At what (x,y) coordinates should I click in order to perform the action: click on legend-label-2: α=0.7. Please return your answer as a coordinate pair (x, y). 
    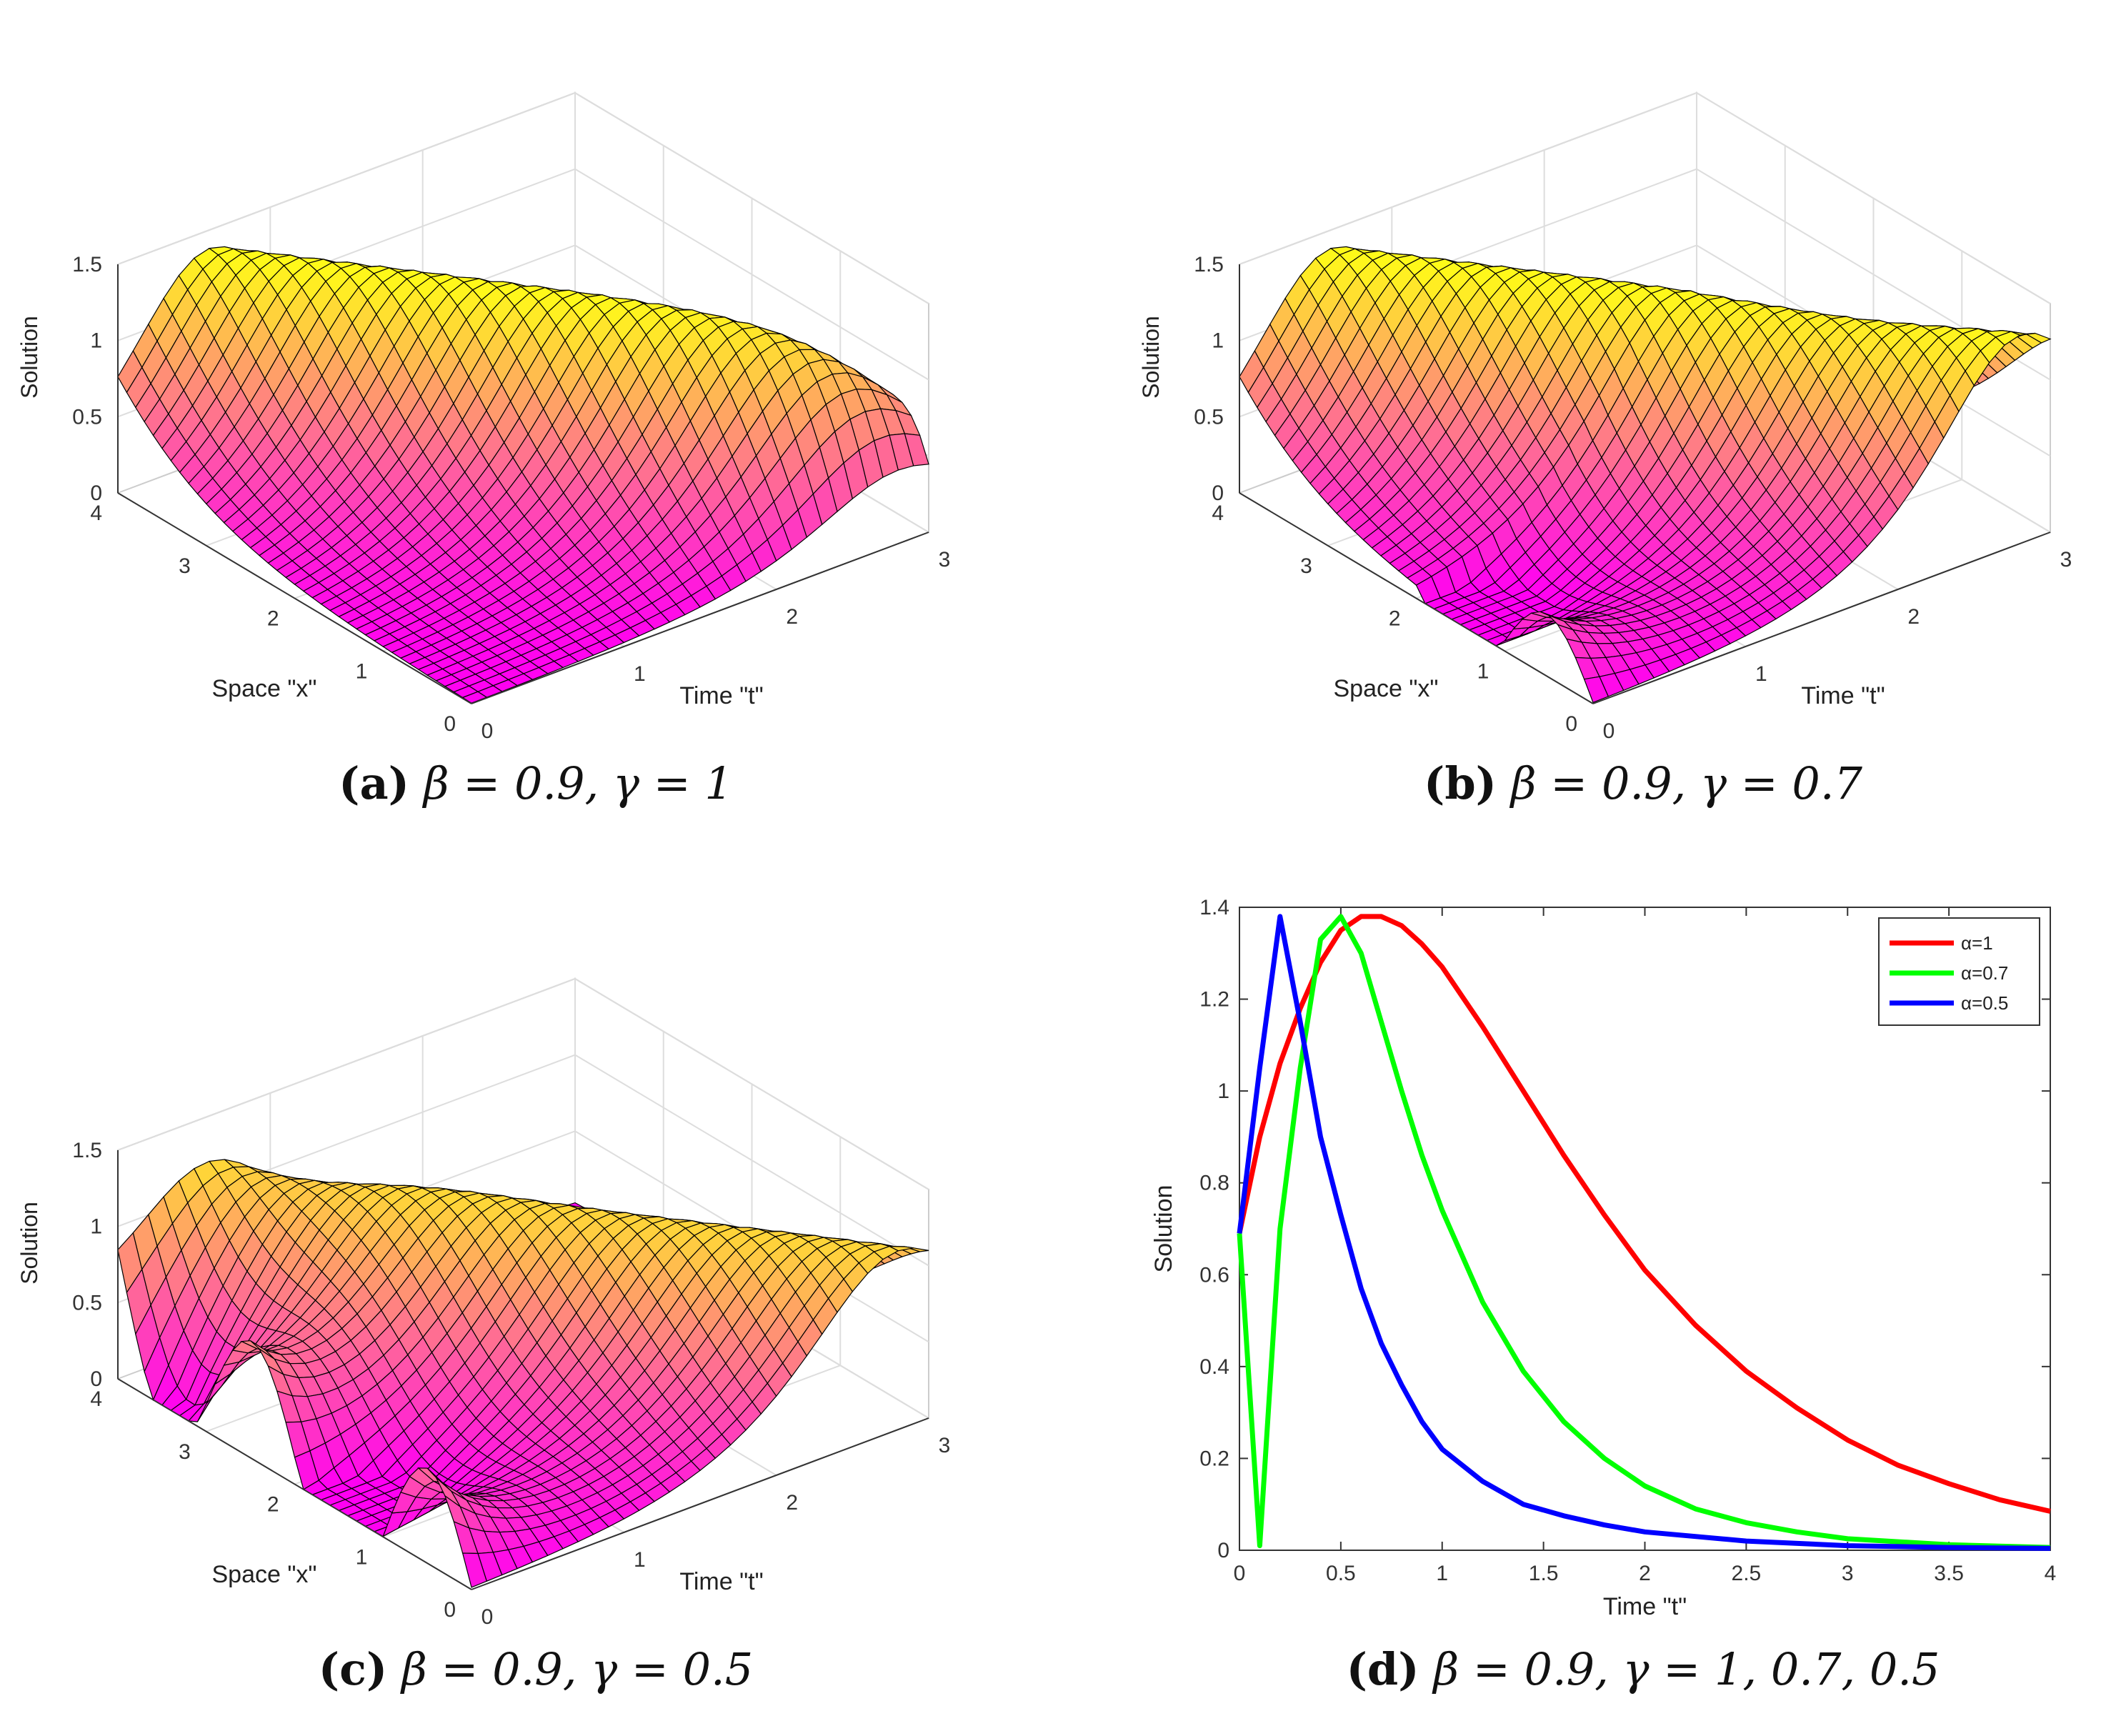
    Looking at the image, I should click on (1984, 973).